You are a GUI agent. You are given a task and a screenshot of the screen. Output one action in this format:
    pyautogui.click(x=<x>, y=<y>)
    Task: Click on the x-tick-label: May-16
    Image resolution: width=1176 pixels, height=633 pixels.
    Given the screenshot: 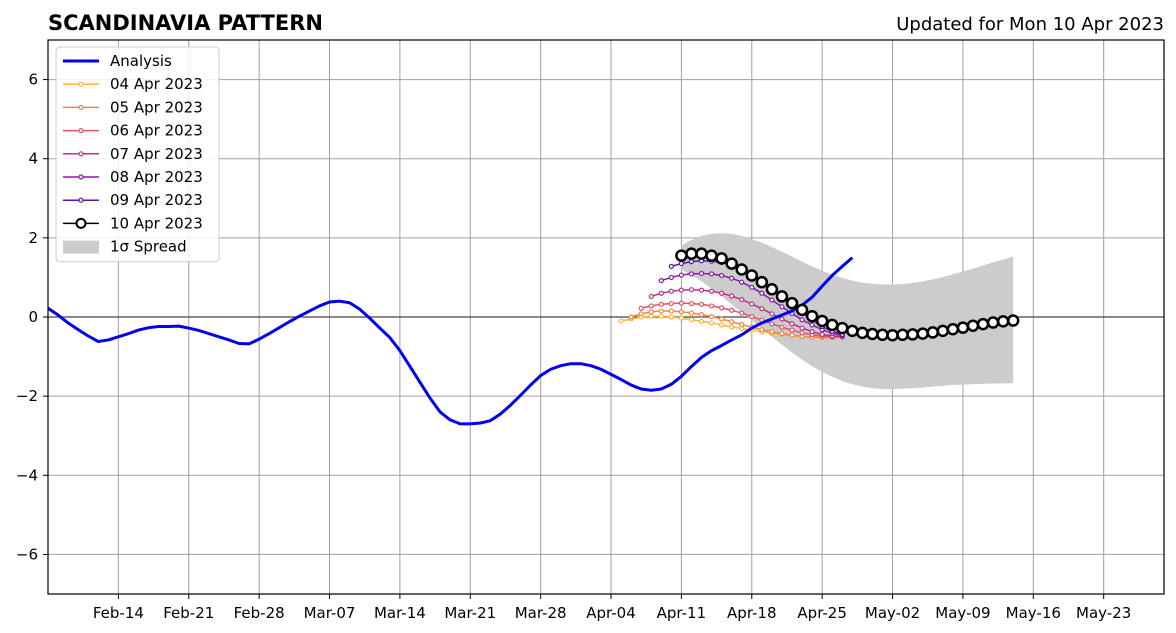 What is the action you would take?
    pyautogui.click(x=1033, y=613)
    